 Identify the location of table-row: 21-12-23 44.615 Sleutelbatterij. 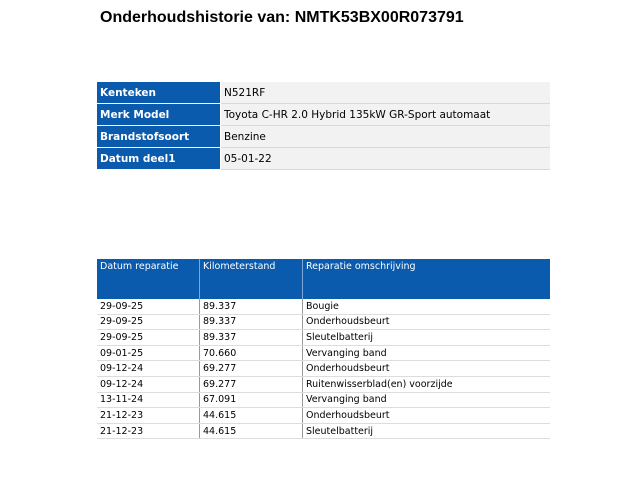
(323, 431).